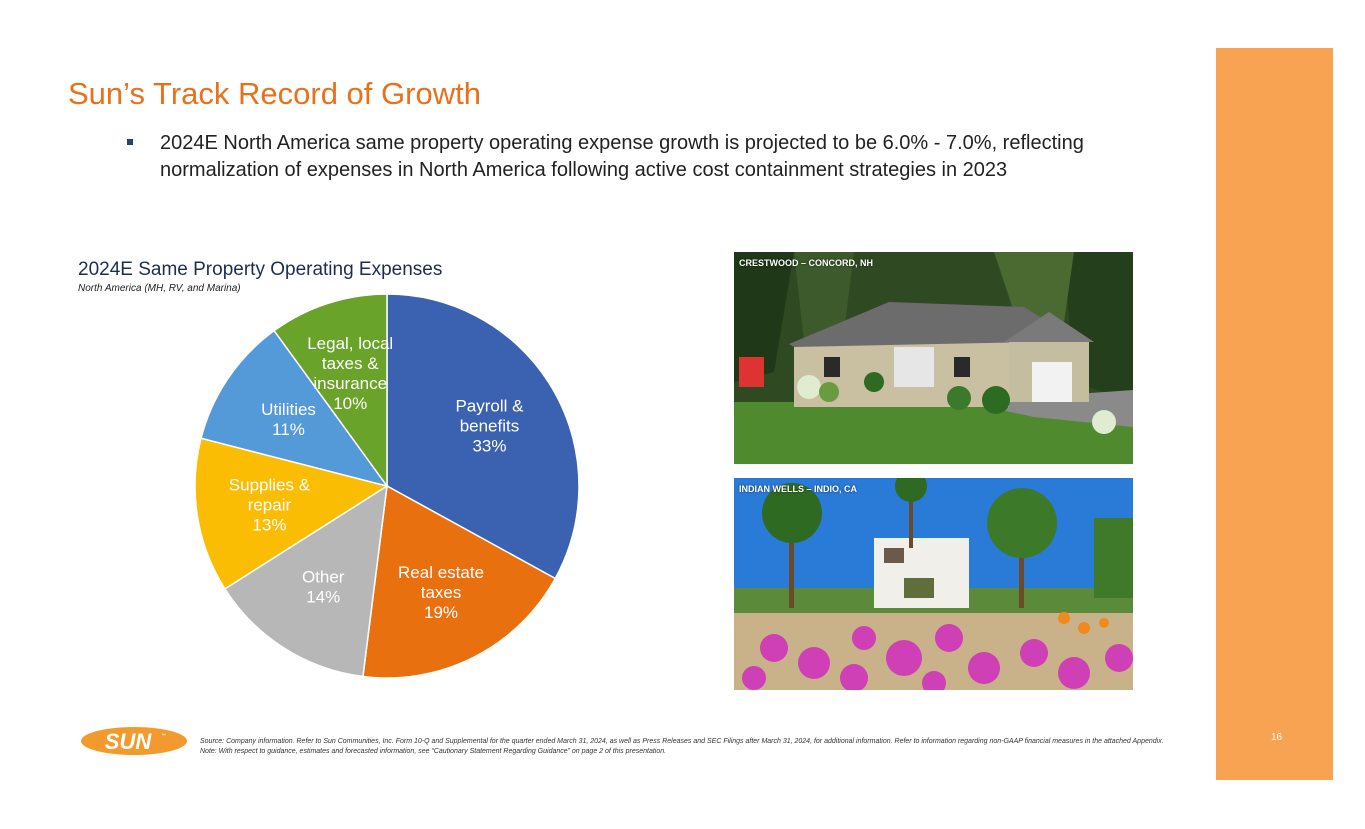  I want to click on pie-slice-name: Supplies &, so click(270, 485).